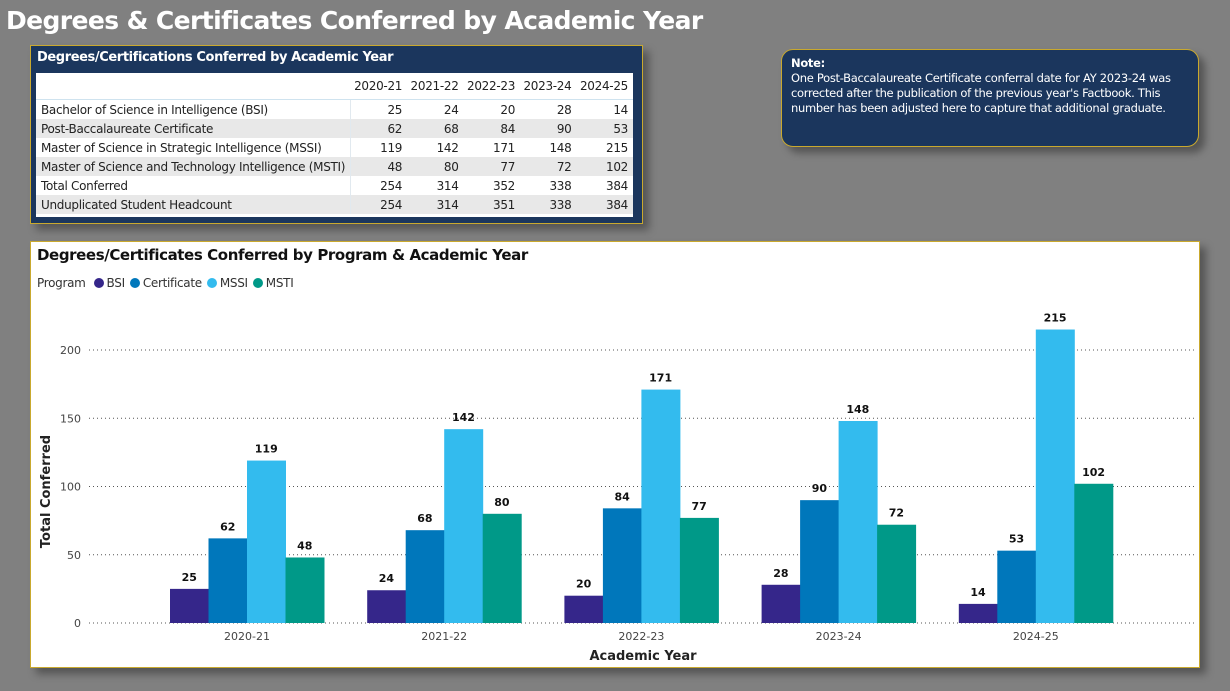  I want to click on table-cell: 14, so click(620, 109).